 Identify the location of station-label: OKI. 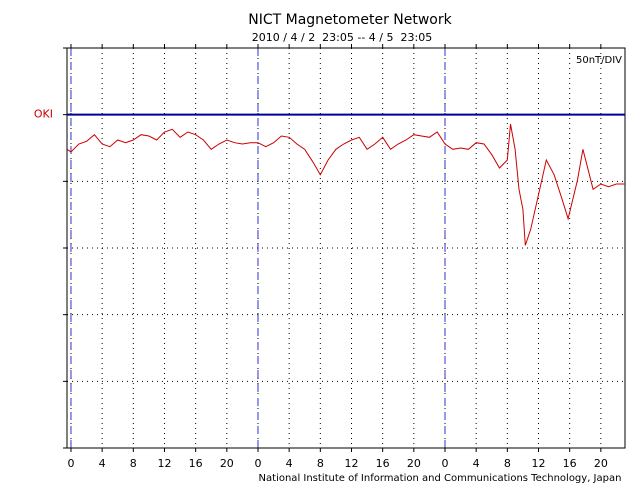
(43, 114).